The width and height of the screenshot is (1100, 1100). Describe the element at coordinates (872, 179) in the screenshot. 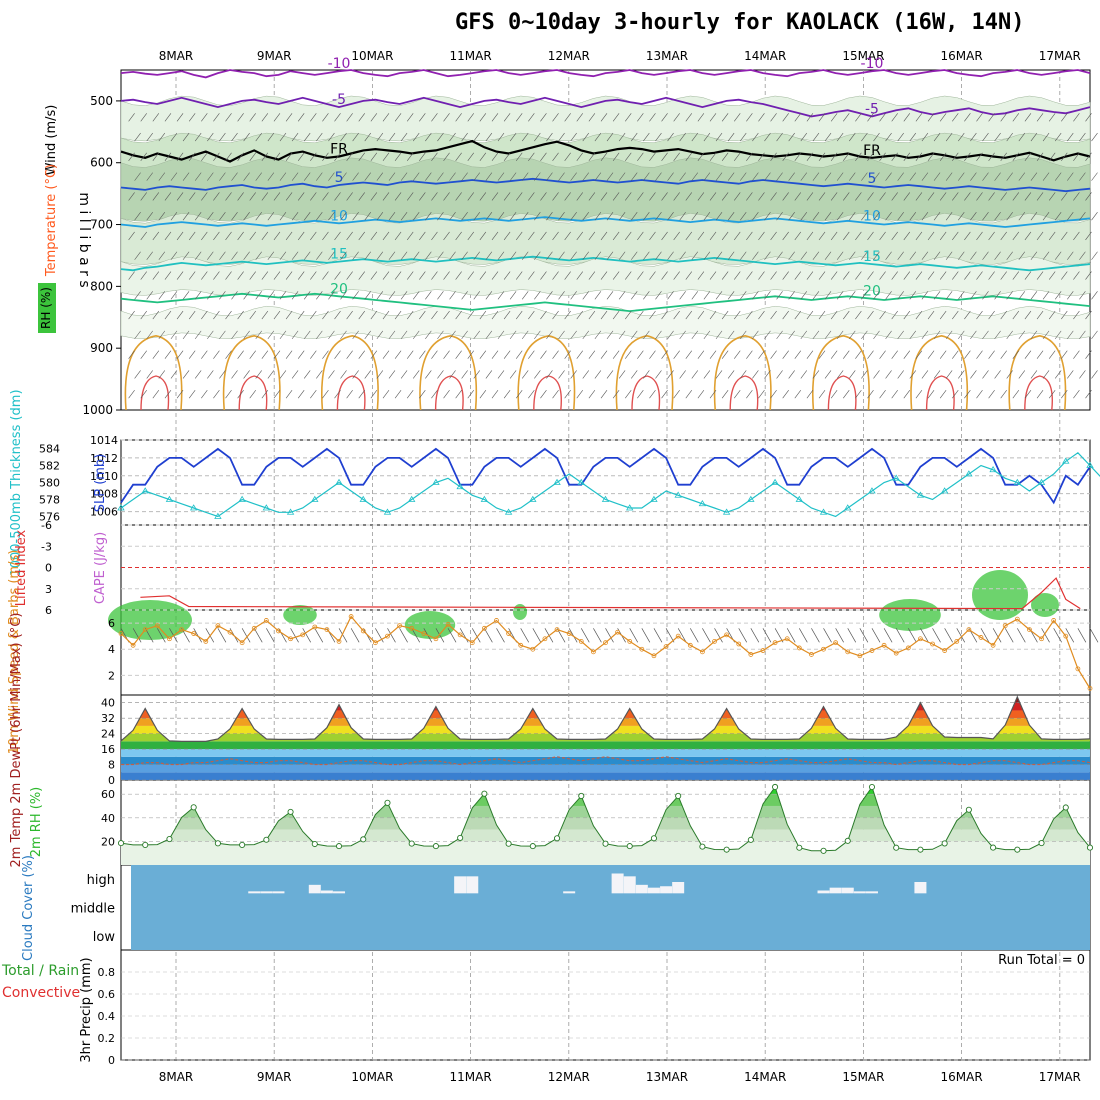

I see `isotherm-label: 5` at that location.